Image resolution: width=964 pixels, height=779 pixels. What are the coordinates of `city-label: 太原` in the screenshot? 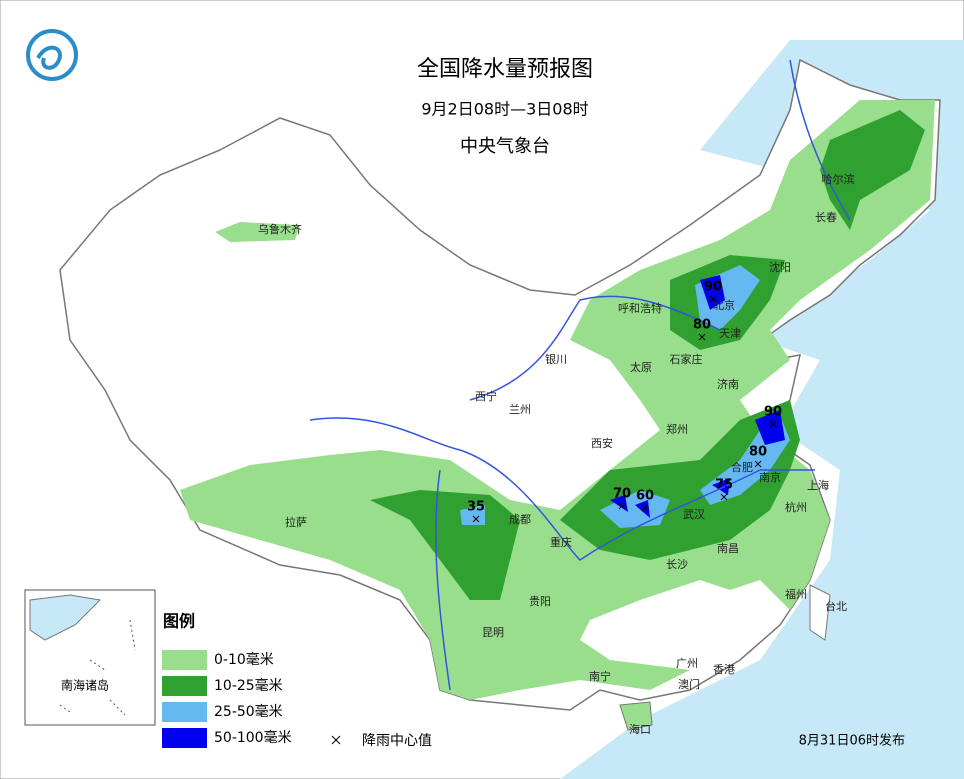 It's located at (641, 367).